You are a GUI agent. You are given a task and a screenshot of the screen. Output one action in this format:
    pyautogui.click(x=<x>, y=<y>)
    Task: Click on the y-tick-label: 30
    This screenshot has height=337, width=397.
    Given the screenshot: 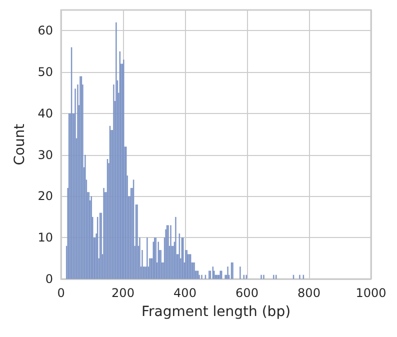 What is the action you would take?
    pyautogui.click(x=45, y=155)
    